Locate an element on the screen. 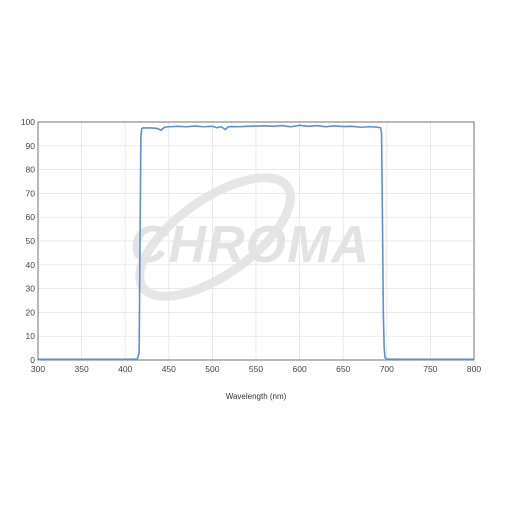 The image size is (510, 510). y-tick-label: 90 is located at coordinates (31, 146).